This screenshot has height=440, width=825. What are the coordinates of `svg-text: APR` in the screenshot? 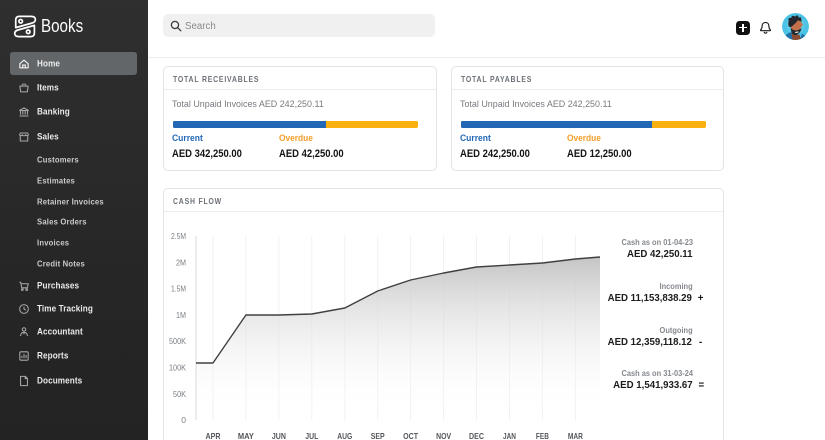 It's located at (213, 435).